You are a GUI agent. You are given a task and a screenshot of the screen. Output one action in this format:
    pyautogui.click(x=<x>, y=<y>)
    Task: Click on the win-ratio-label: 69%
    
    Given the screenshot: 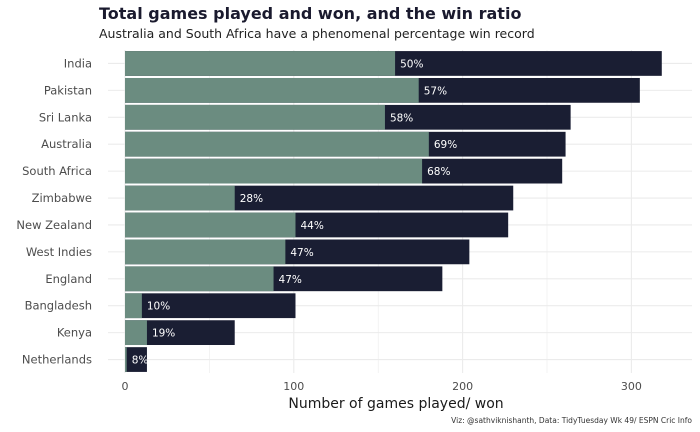 What is the action you would take?
    pyautogui.click(x=445, y=145)
    